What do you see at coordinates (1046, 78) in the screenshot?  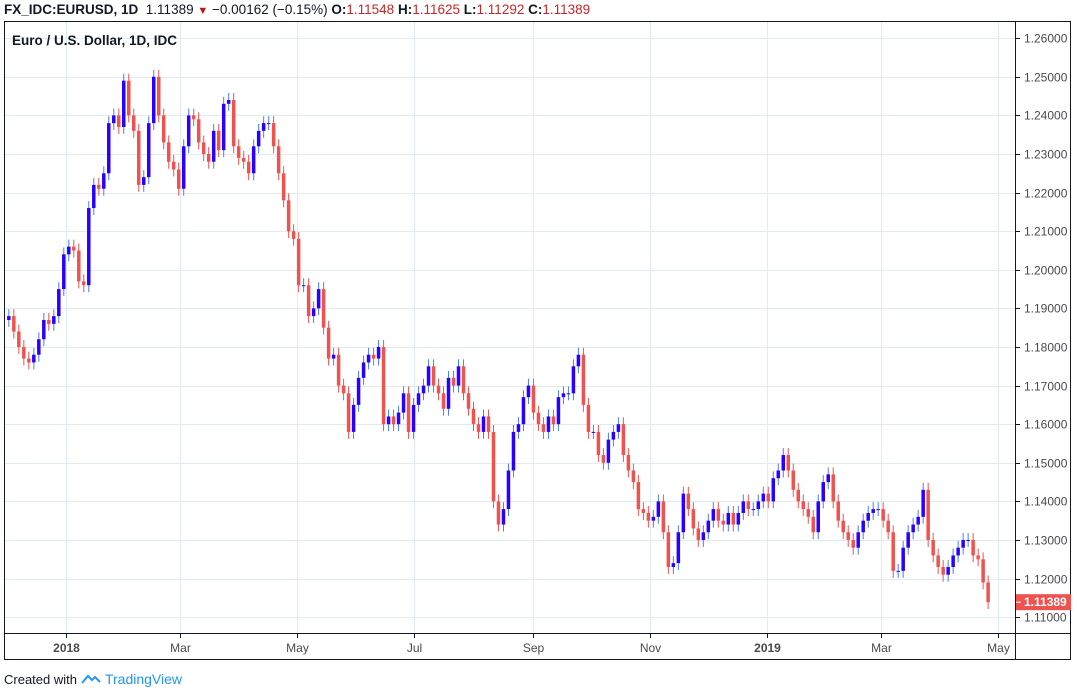 I see `price-tick-label: 1.25000` at bounding box center [1046, 78].